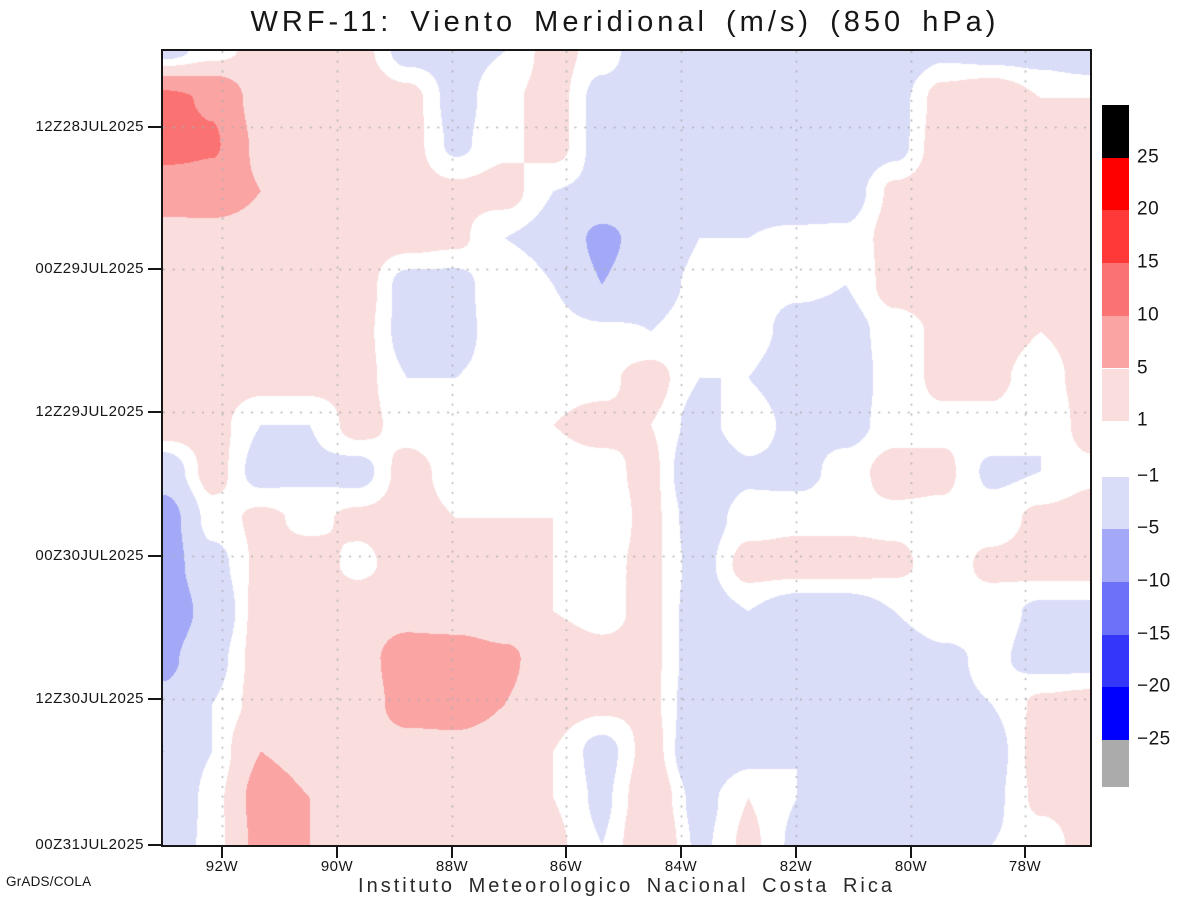  What do you see at coordinates (911, 866) in the screenshot?
I see `x-axis-tick-label: 80W` at bounding box center [911, 866].